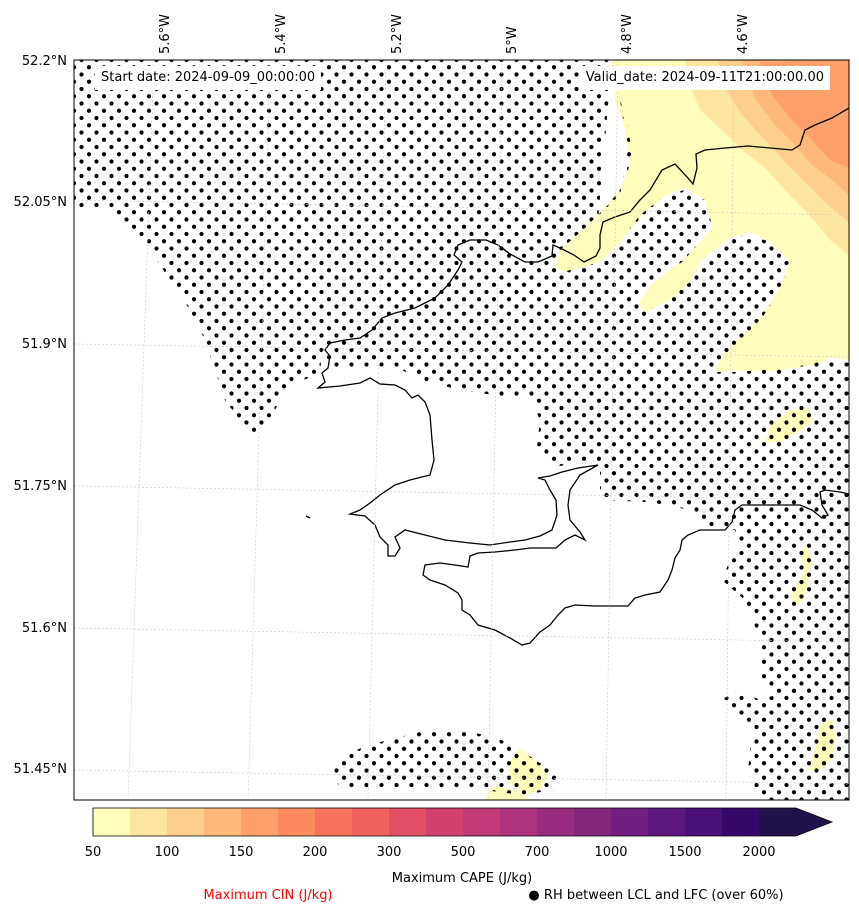 The height and width of the screenshot is (915, 859). I want to click on lat-label-2: 52.05°N, so click(40, 202).